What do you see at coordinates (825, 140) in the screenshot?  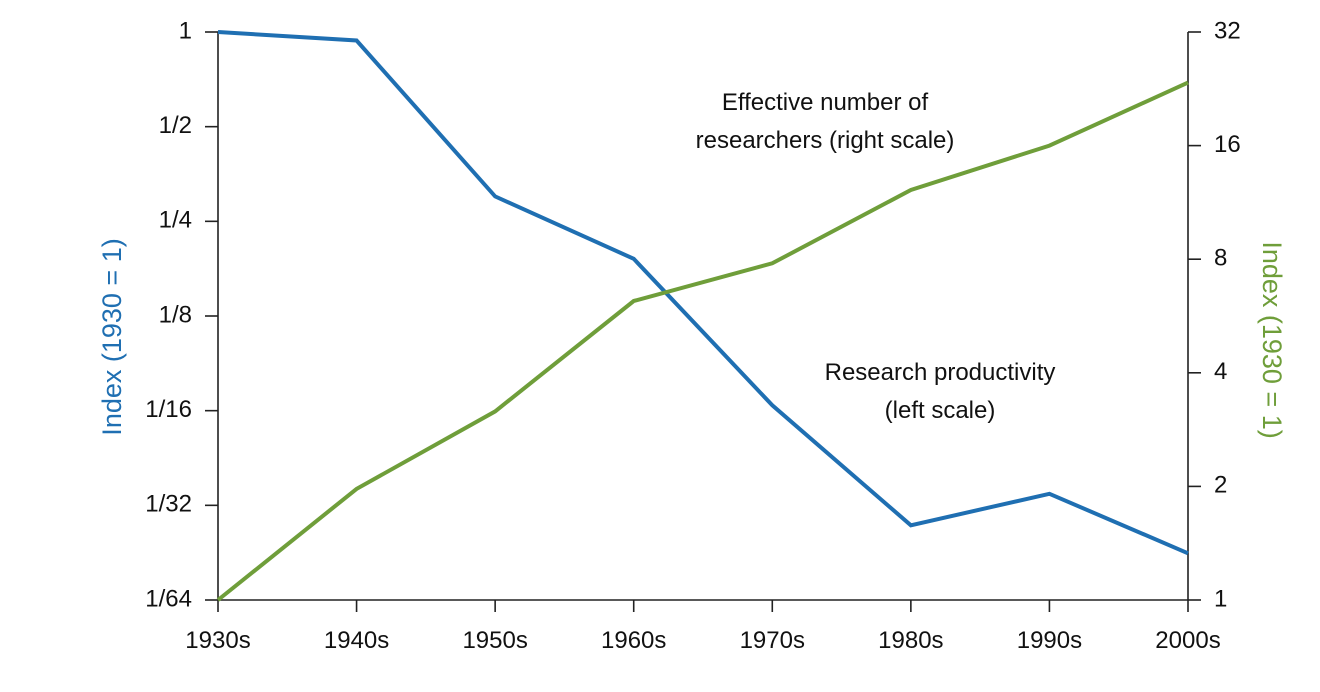 I see `researchers-annotation-line-2: researchers (right scale)` at bounding box center [825, 140].